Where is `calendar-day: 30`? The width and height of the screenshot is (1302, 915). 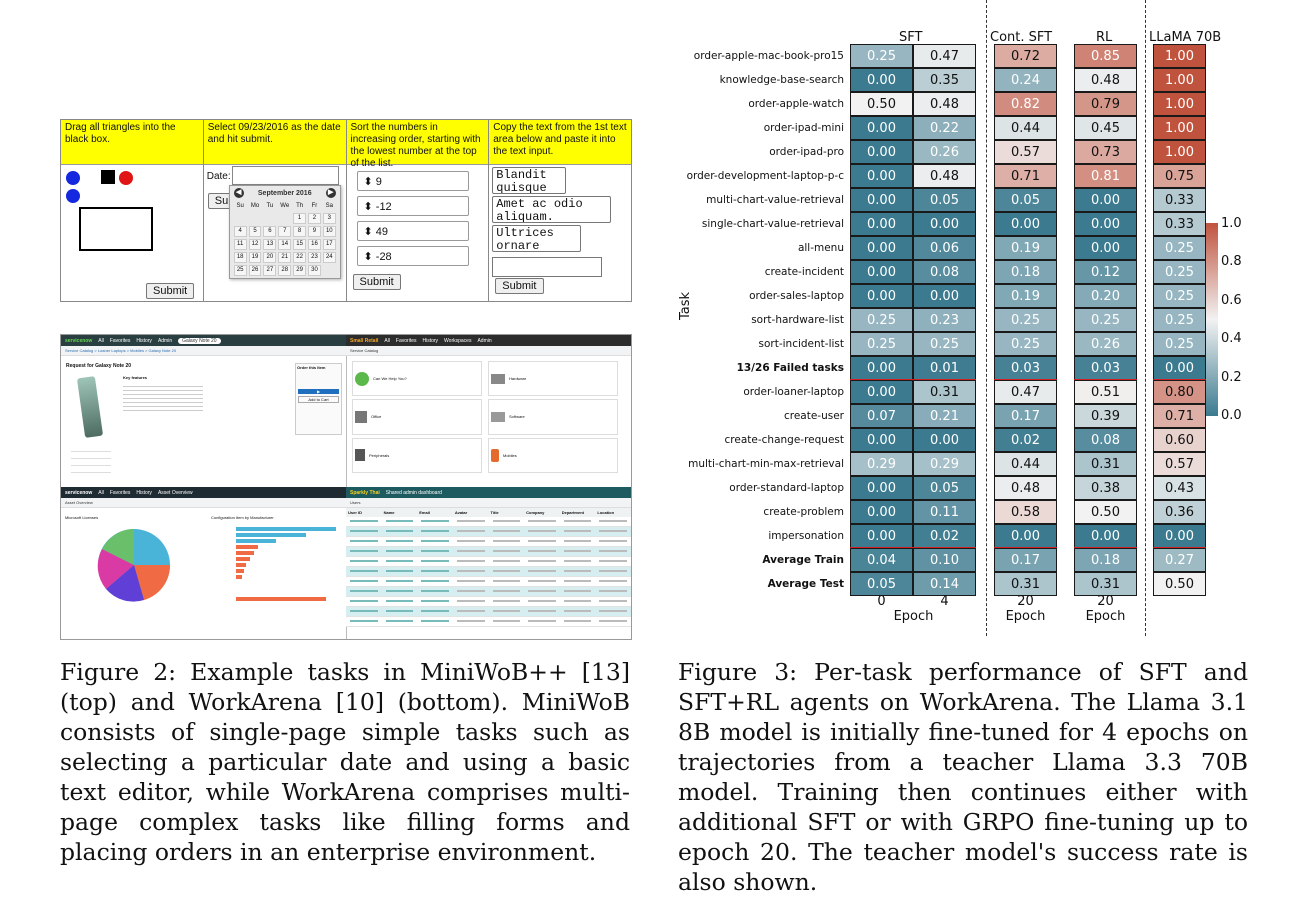
calendar-day: 30 is located at coordinates (314, 270).